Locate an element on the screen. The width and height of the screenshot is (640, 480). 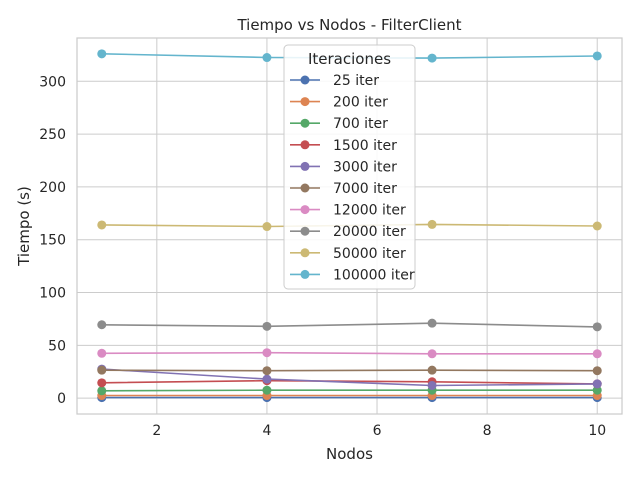
legend-item: 50000 iter is located at coordinates (348, 254).